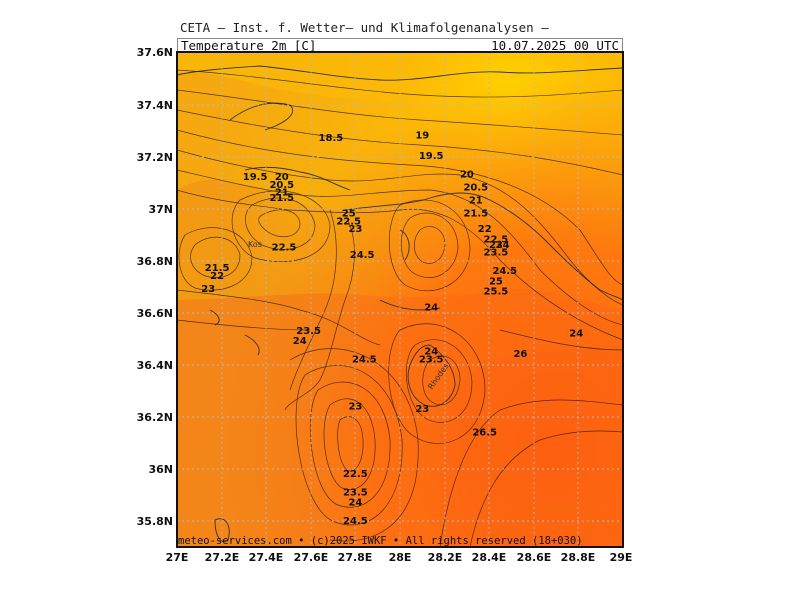 The height and width of the screenshot is (600, 800). Describe the element at coordinates (266, 557) in the screenshot. I see `lon-label: 27.4E` at that location.